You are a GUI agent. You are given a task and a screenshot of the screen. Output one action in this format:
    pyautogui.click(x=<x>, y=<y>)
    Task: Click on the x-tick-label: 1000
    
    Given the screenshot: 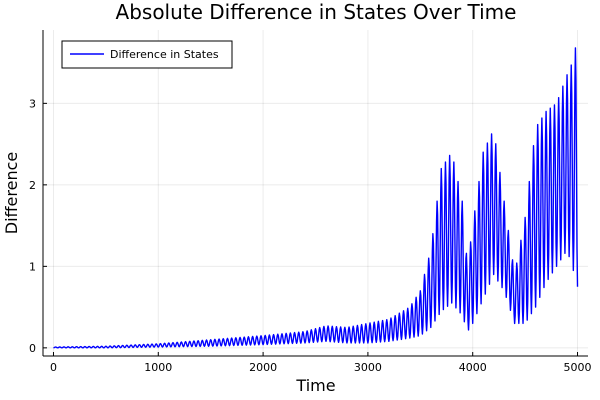 What is the action you would take?
    pyautogui.click(x=158, y=367)
    